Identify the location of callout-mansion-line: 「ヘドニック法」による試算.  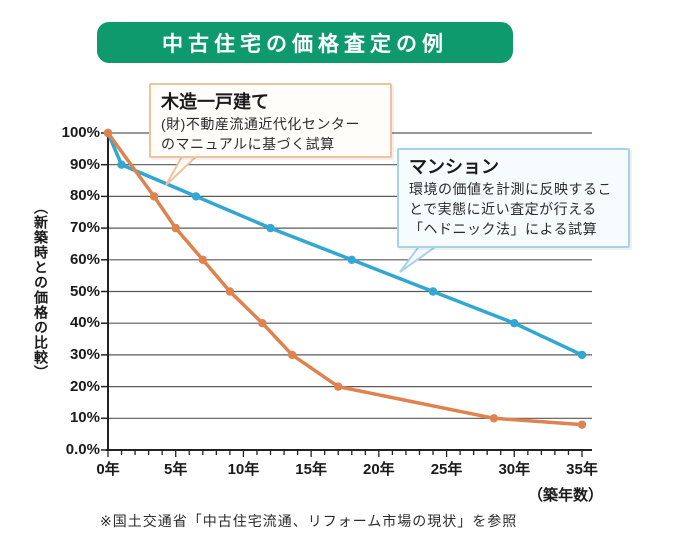
(503, 229).